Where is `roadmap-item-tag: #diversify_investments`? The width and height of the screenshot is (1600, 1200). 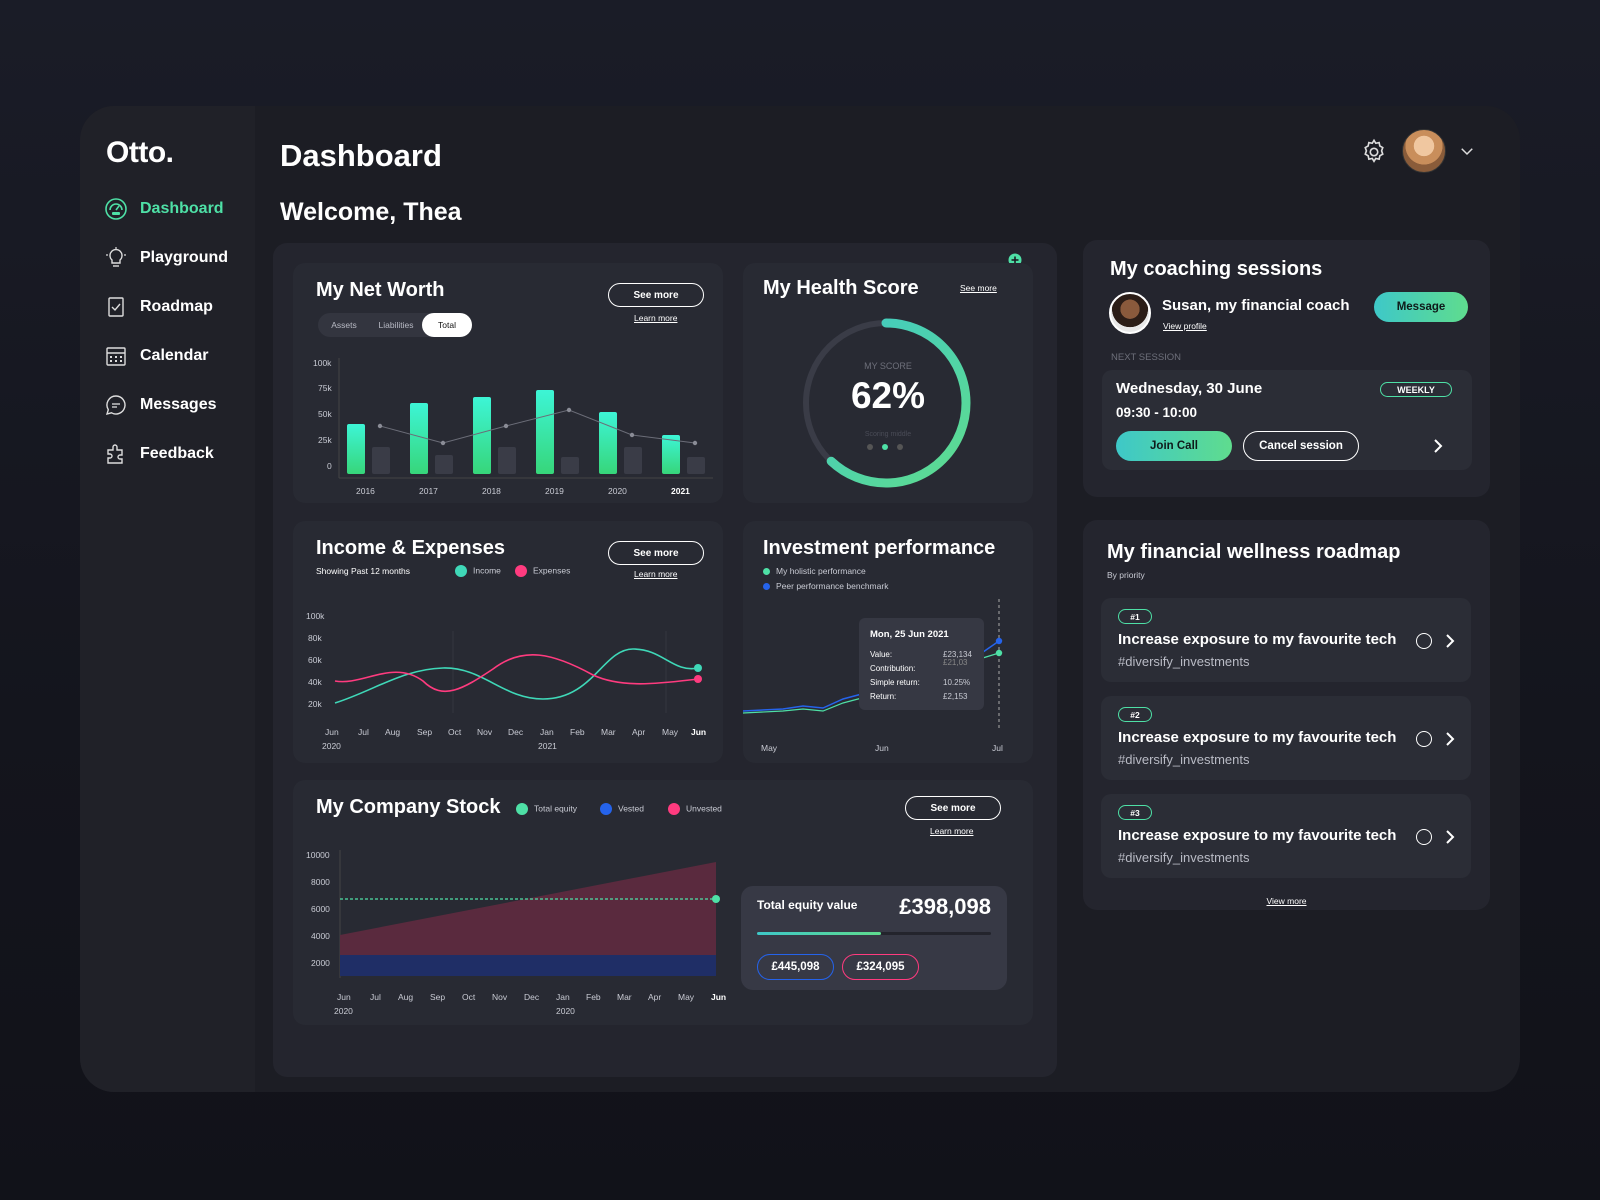
roadmap-item-tag: #diversify_investments is located at coordinates (1184, 661).